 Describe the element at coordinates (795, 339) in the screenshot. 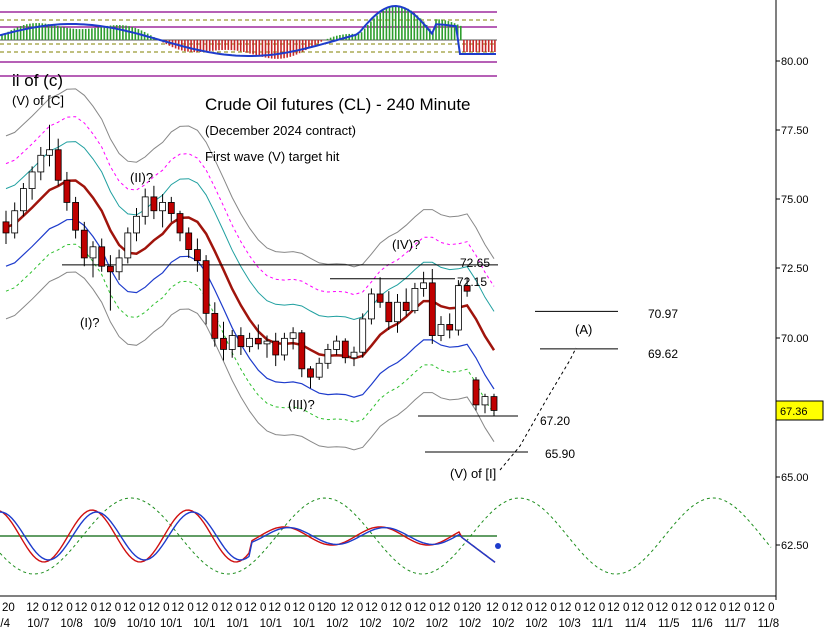

I see `price-tick: 70.00` at that location.